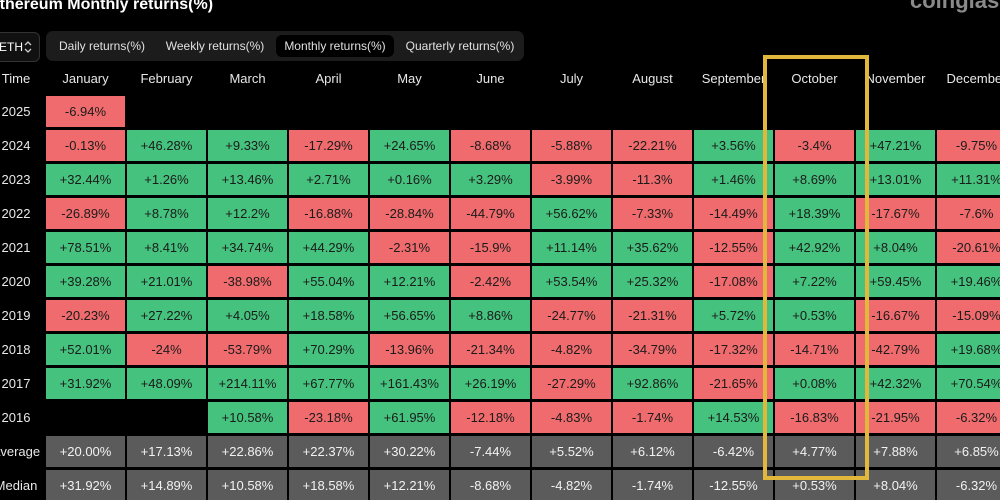 Image resolution: width=1000 pixels, height=500 pixels. Describe the element at coordinates (328, 315) in the screenshot. I see `return-cell: +18.58%` at that location.